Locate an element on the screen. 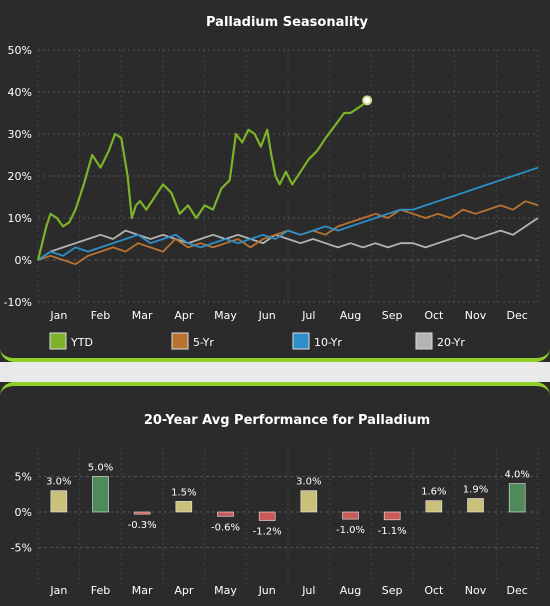 This screenshot has height=606, width=550. y-tick-label: 30% is located at coordinates (20, 134).